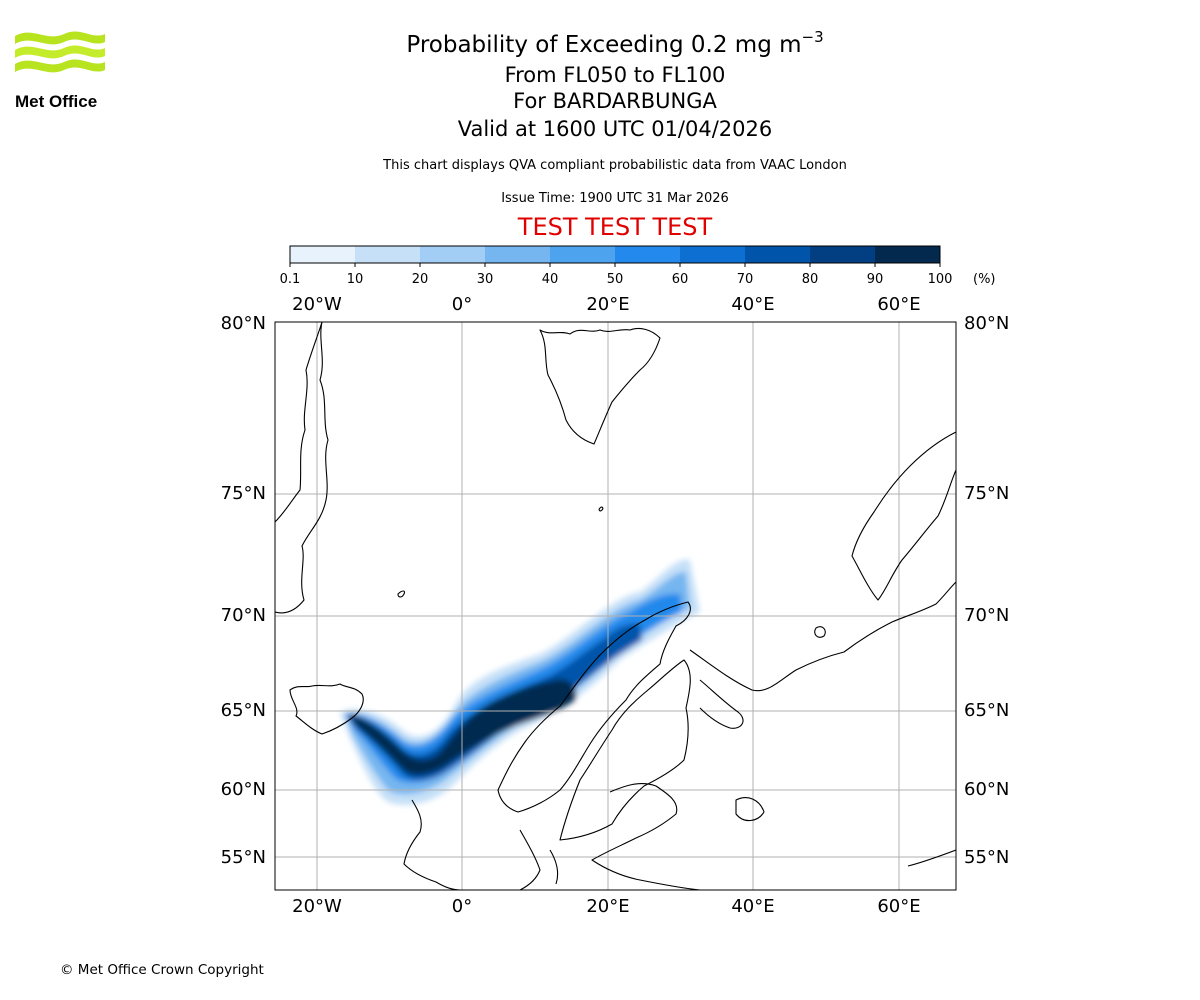 The image size is (1200, 1000). What do you see at coordinates (986, 493) in the screenshot?
I see `lat-label-right-1: 75°N` at bounding box center [986, 493].